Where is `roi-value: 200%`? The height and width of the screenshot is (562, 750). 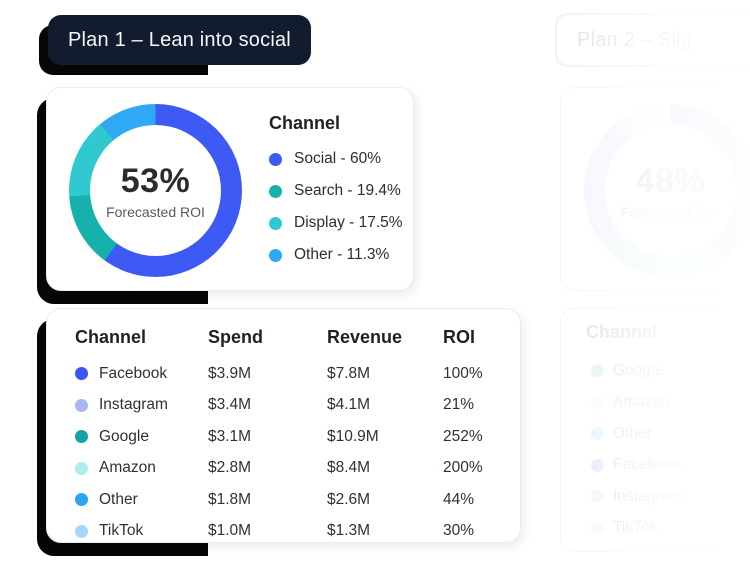
roi-value: 200% is located at coordinates (463, 468).